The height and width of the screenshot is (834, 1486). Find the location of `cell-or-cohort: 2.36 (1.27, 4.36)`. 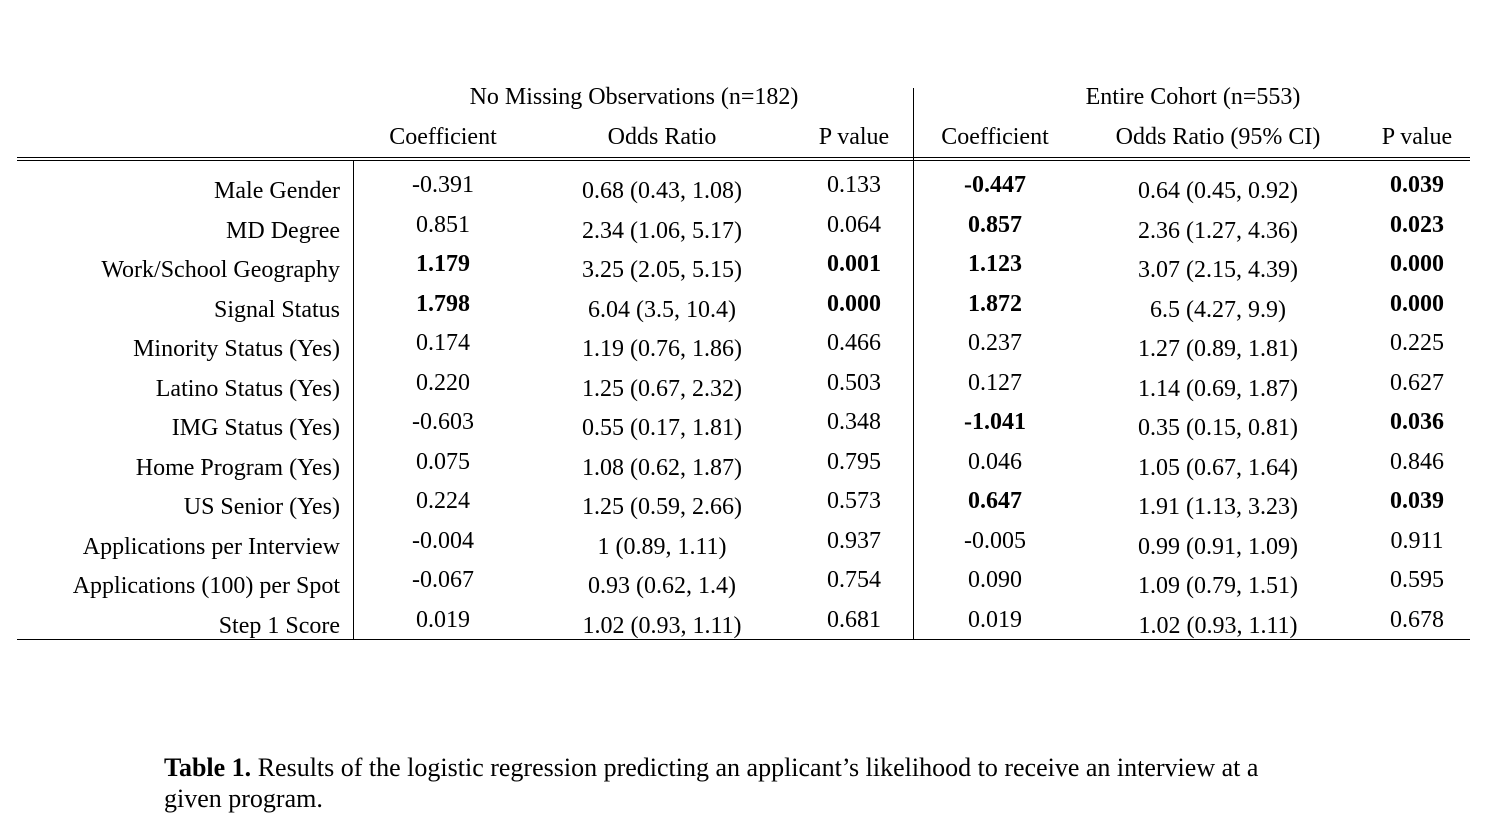

cell-or-cohort: 2.36 (1.27, 4.36) is located at coordinates (1218, 230).